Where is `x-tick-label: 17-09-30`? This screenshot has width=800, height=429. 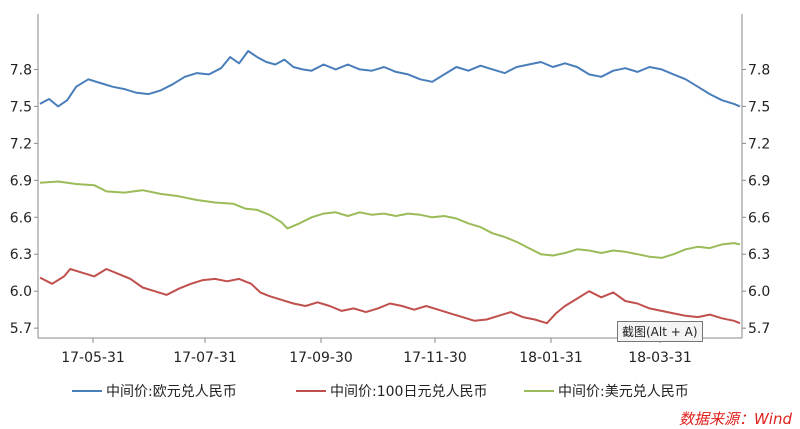
x-tick-label: 17-09-30 is located at coordinates (321, 358).